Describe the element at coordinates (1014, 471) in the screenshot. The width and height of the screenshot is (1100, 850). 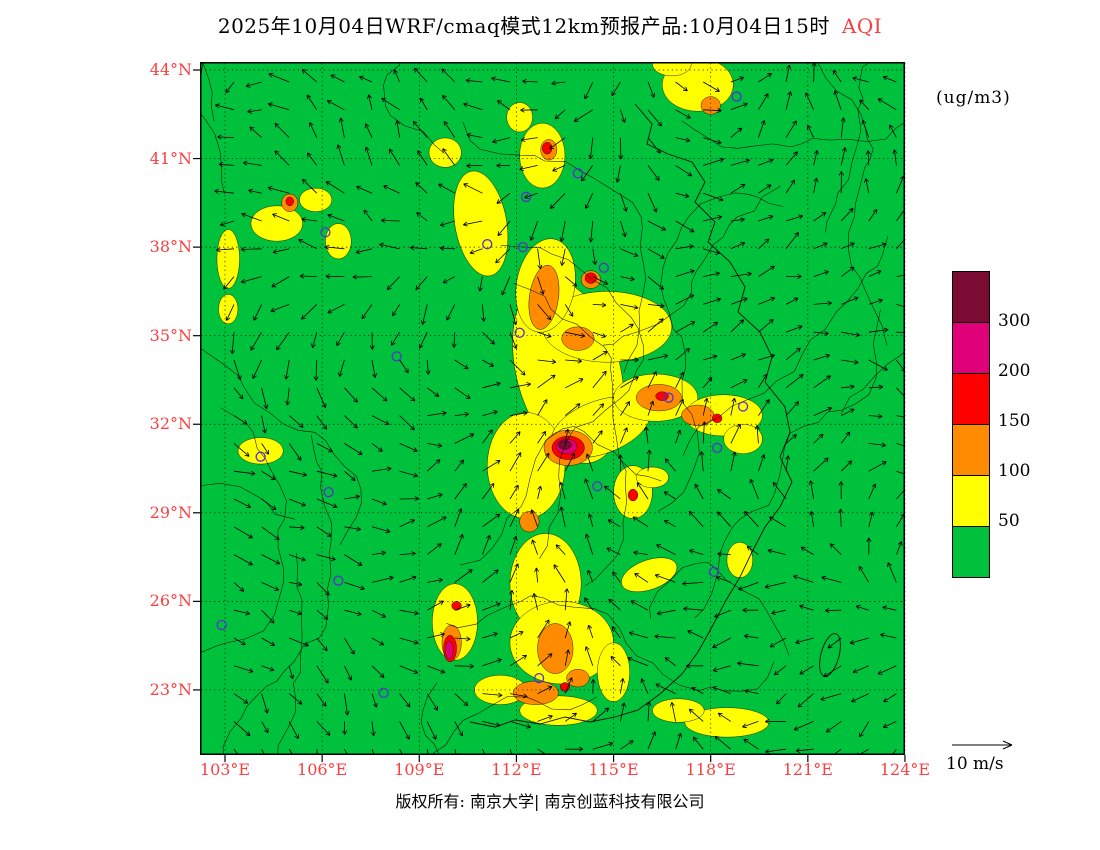
I see `legend-boundary-label: 100` at that location.